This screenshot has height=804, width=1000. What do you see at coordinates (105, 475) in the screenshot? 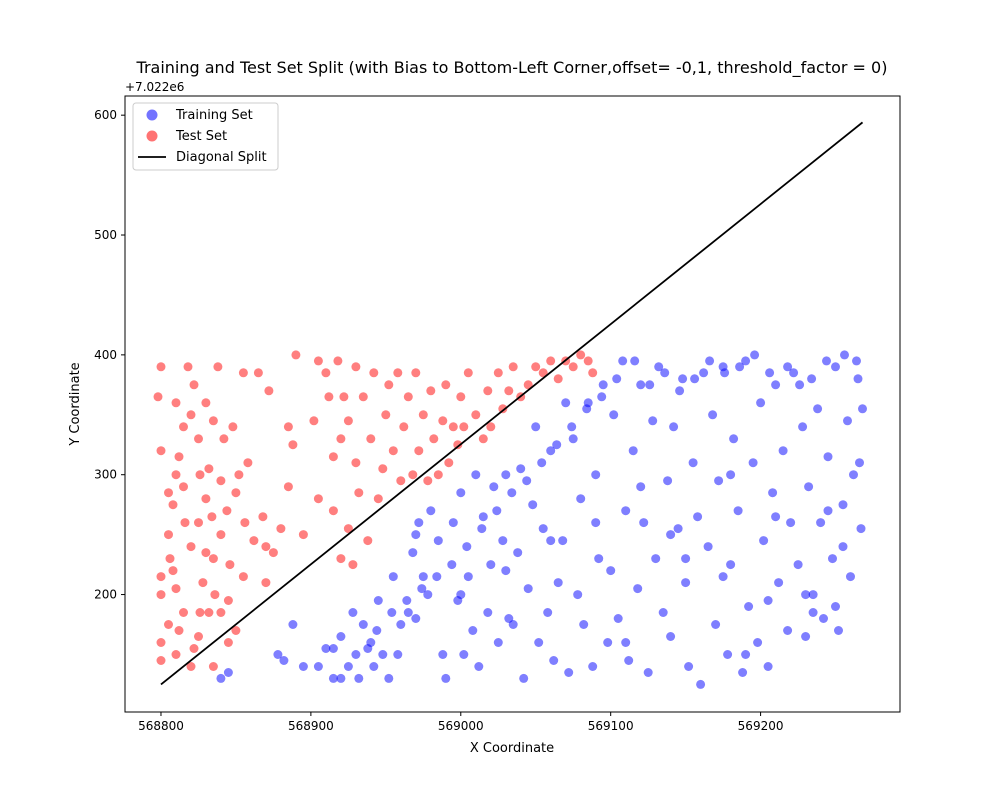
I see `y-tick-label: 300` at bounding box center [105, 475].